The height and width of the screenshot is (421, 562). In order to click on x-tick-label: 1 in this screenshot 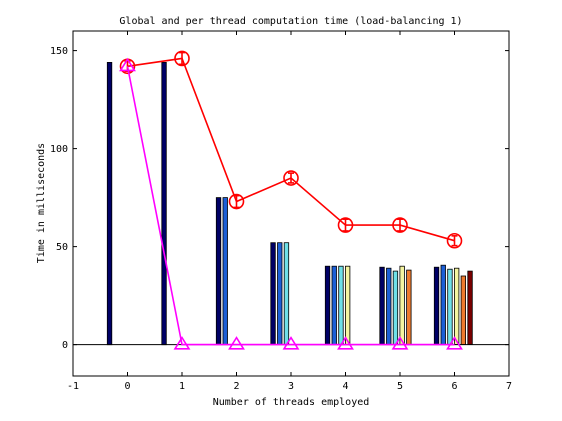, I will do `click(182, 386)`.